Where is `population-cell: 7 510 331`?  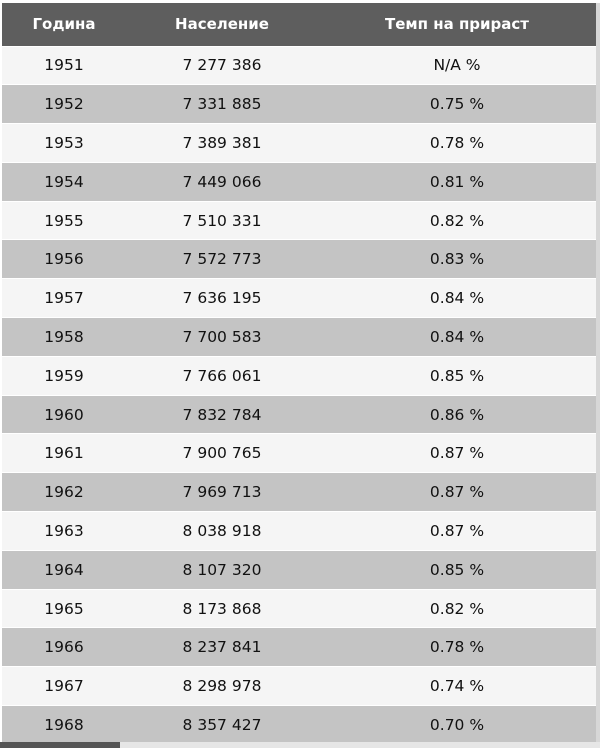 population-cell: 7 510 331 is located at coordinates (222, 220).